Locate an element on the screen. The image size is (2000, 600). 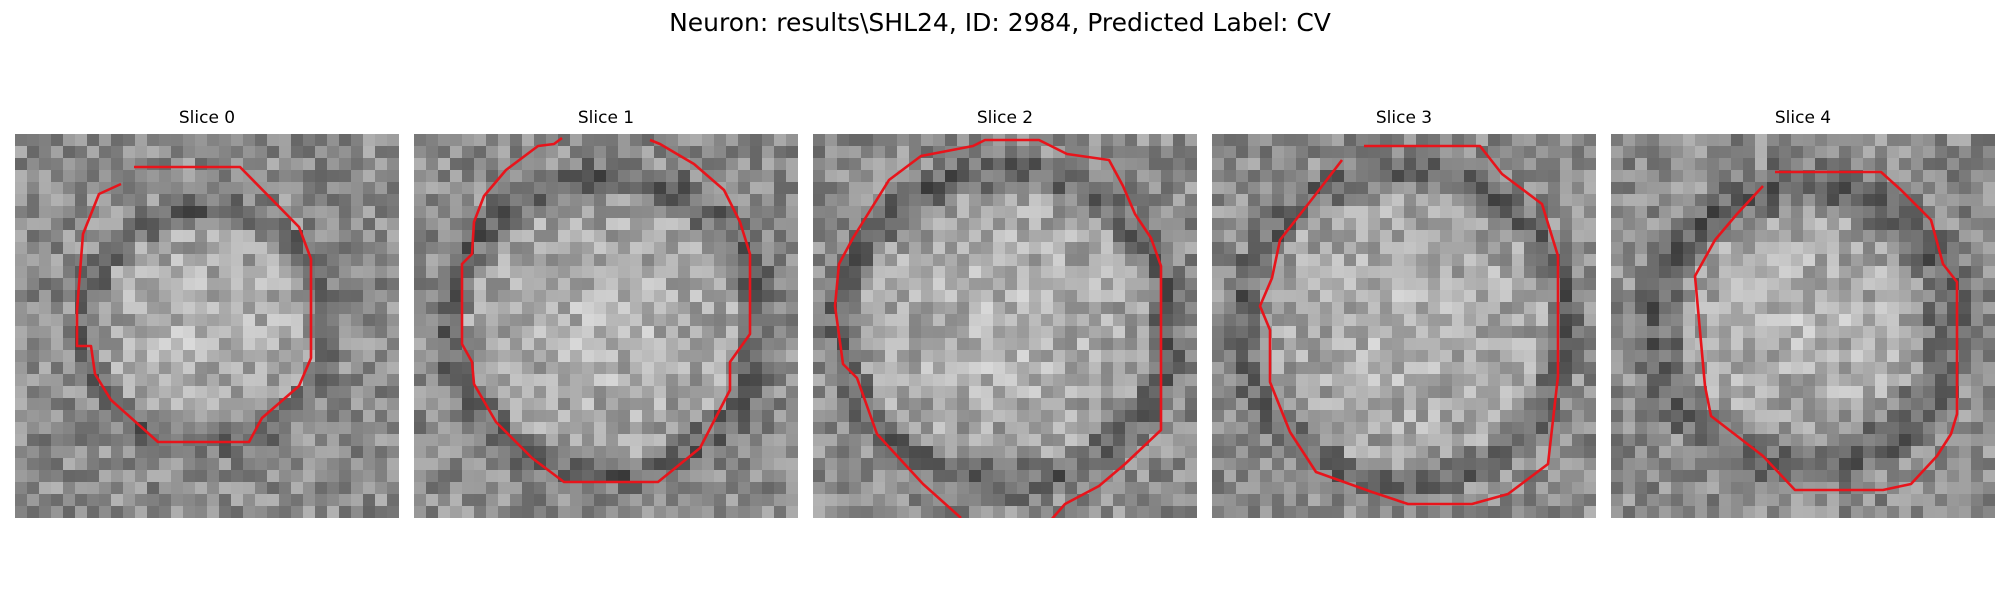
slice-title-3: Slice 3 is located at coordinates (1404, 118).